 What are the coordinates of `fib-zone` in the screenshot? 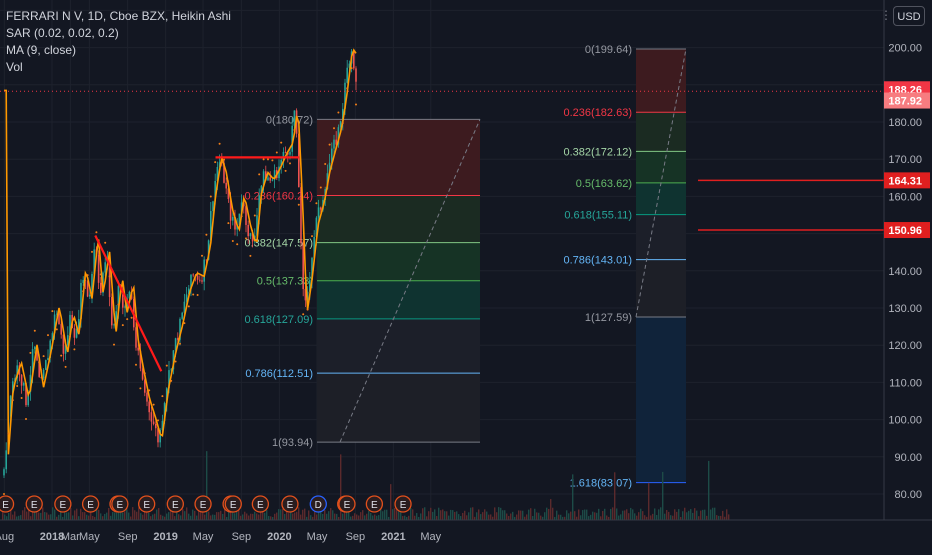 It's located at (398, 219).